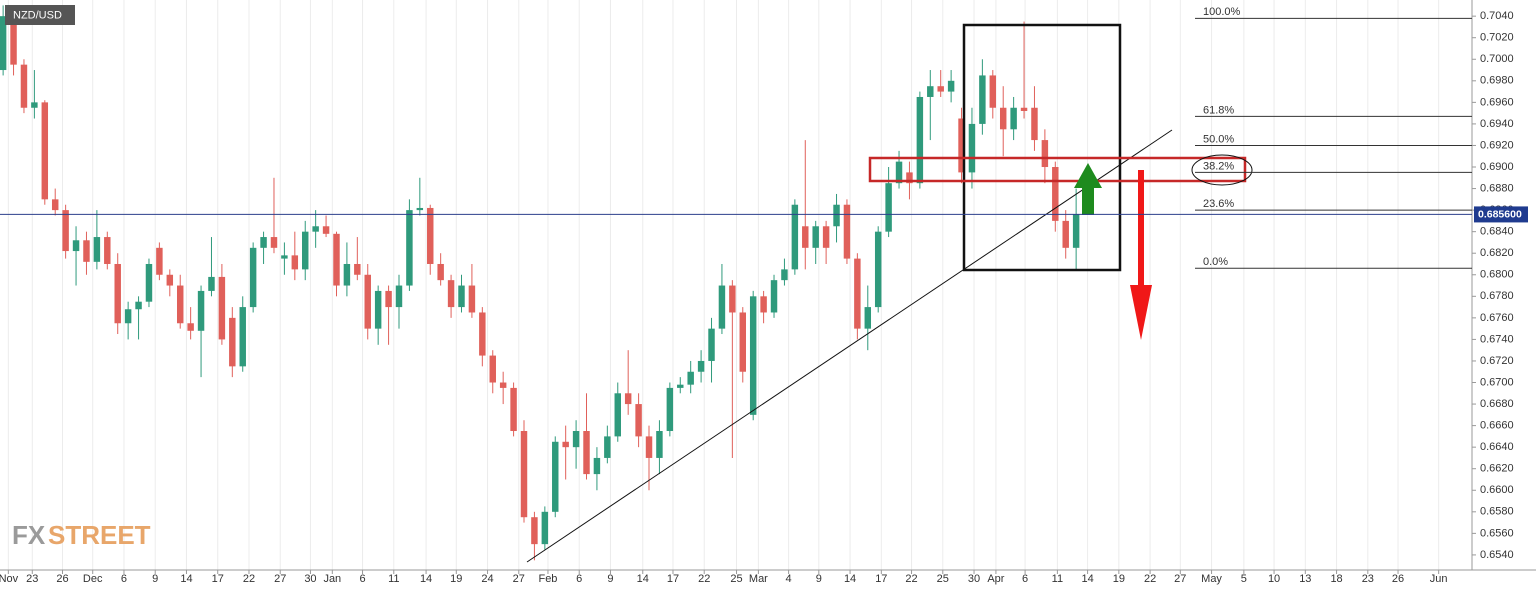 Image resolution: width=1536 pixels, height=589 pixels. What do you see at coordinates (1497, 339) in the screenshot?
I see `y-tick-label: 0.6740` at bounding box center [1497, 339].